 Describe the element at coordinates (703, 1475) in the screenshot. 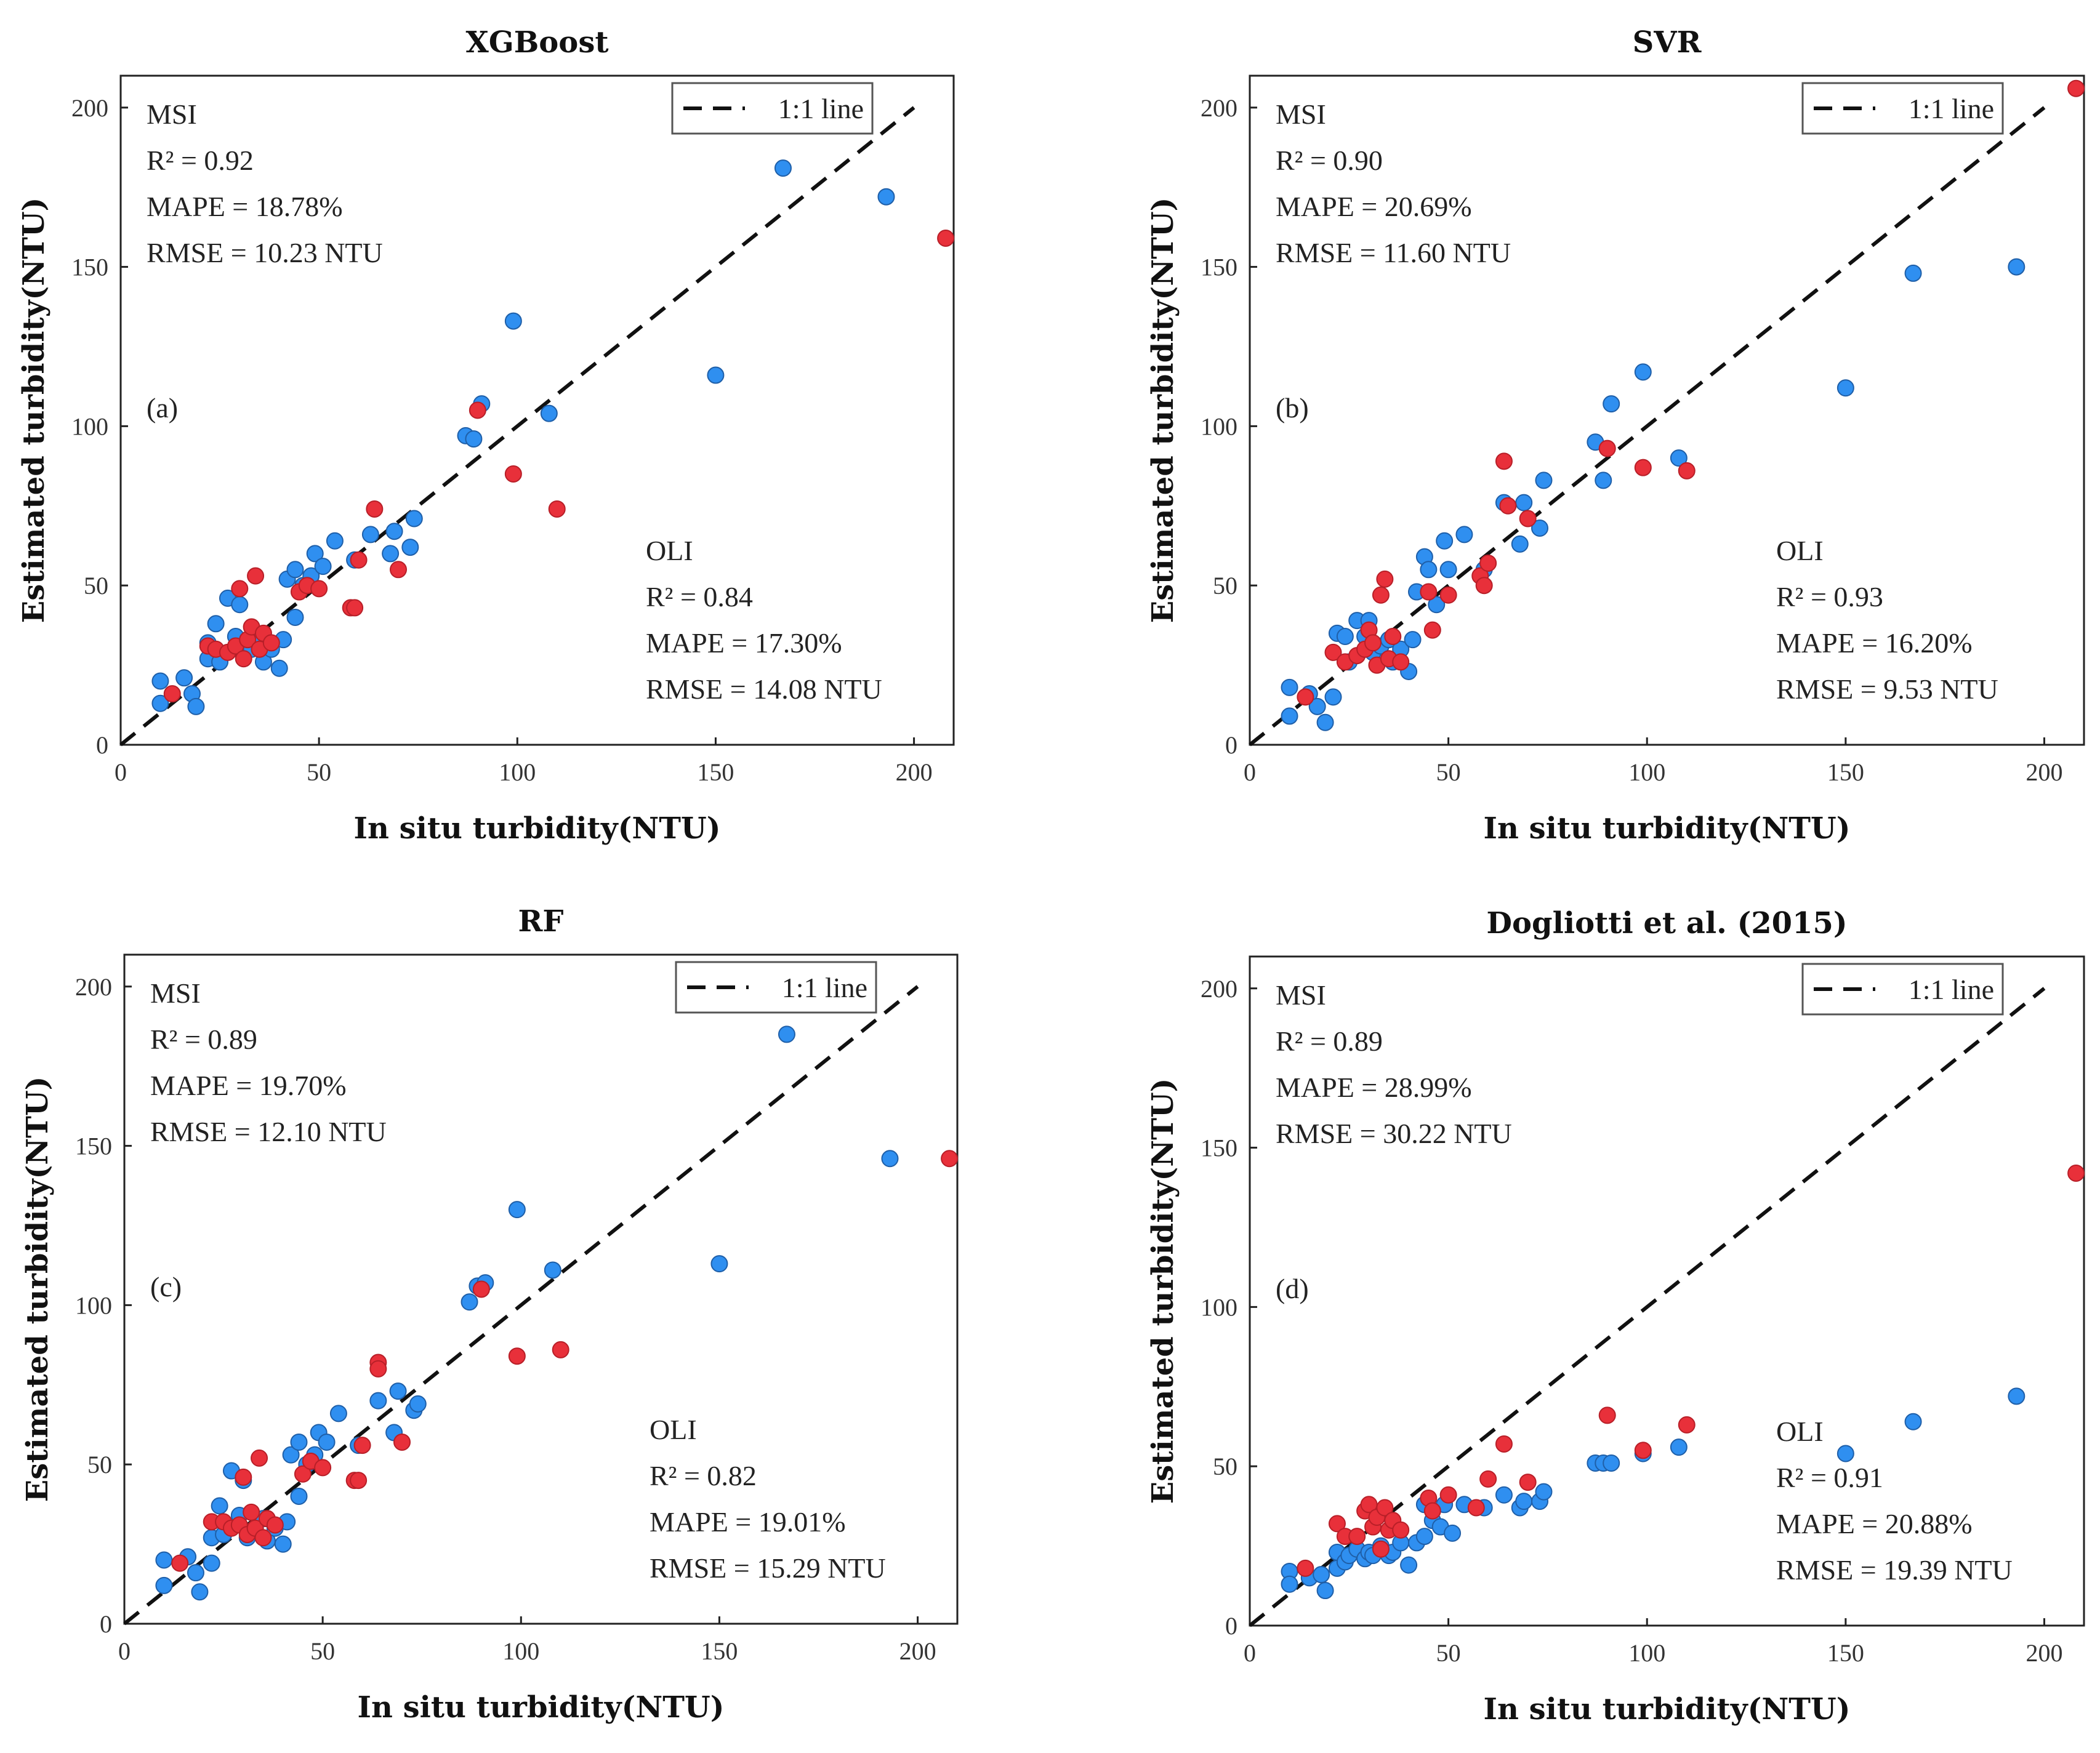

I see `oli-stat-line: R² = 0.82` at that location.